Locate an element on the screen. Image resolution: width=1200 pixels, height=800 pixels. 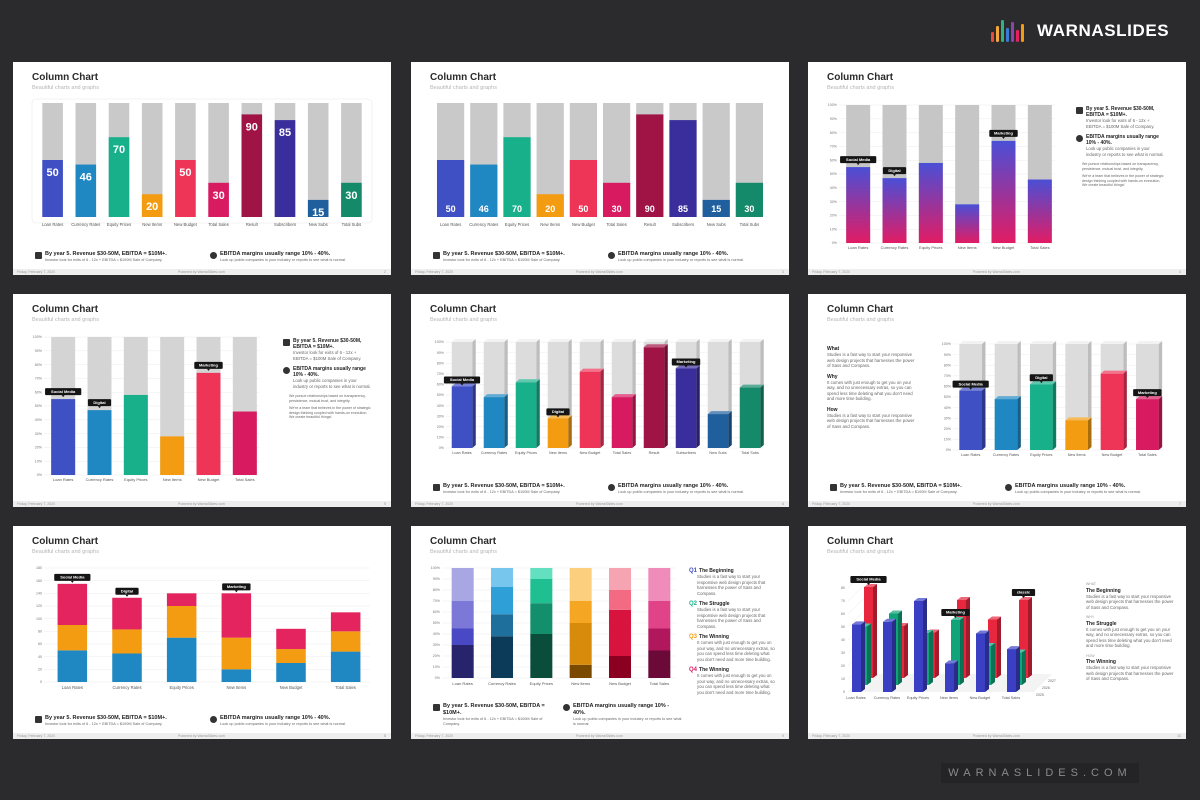
q-number: Q4 is located at coordinates (693, 670).